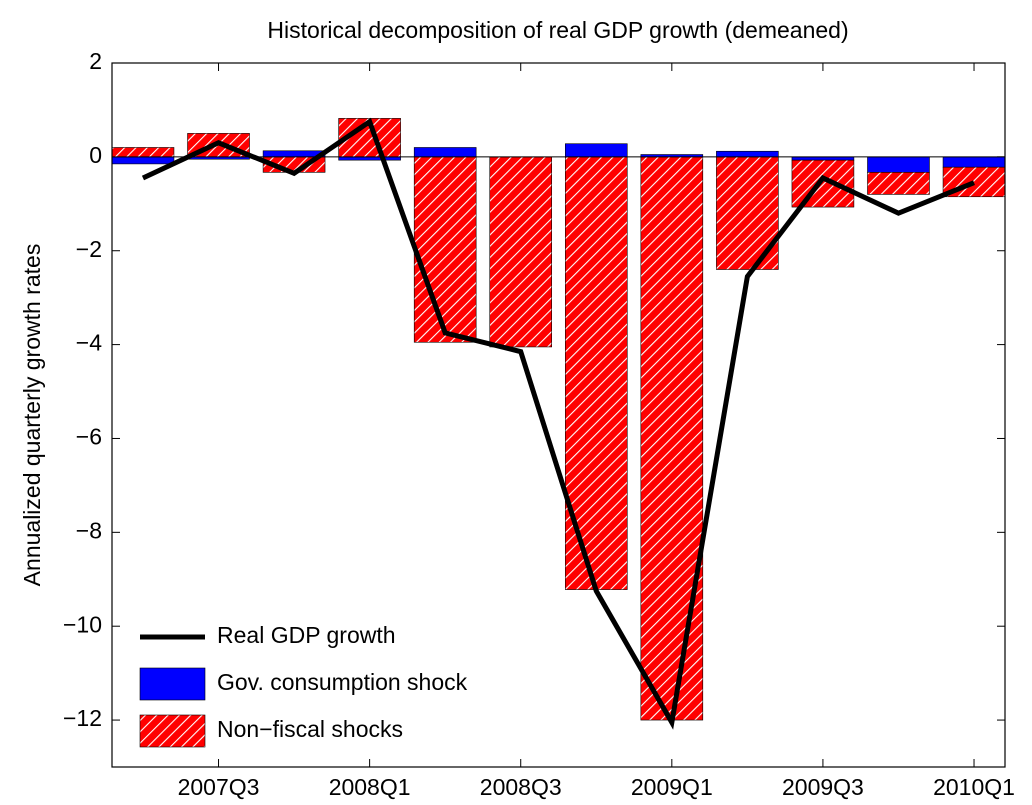 This screenshot has width=1032, height=805. Describe the element at coordinates (89, 249) in the screenshot. I see `y-tick-label: −2` at that location.